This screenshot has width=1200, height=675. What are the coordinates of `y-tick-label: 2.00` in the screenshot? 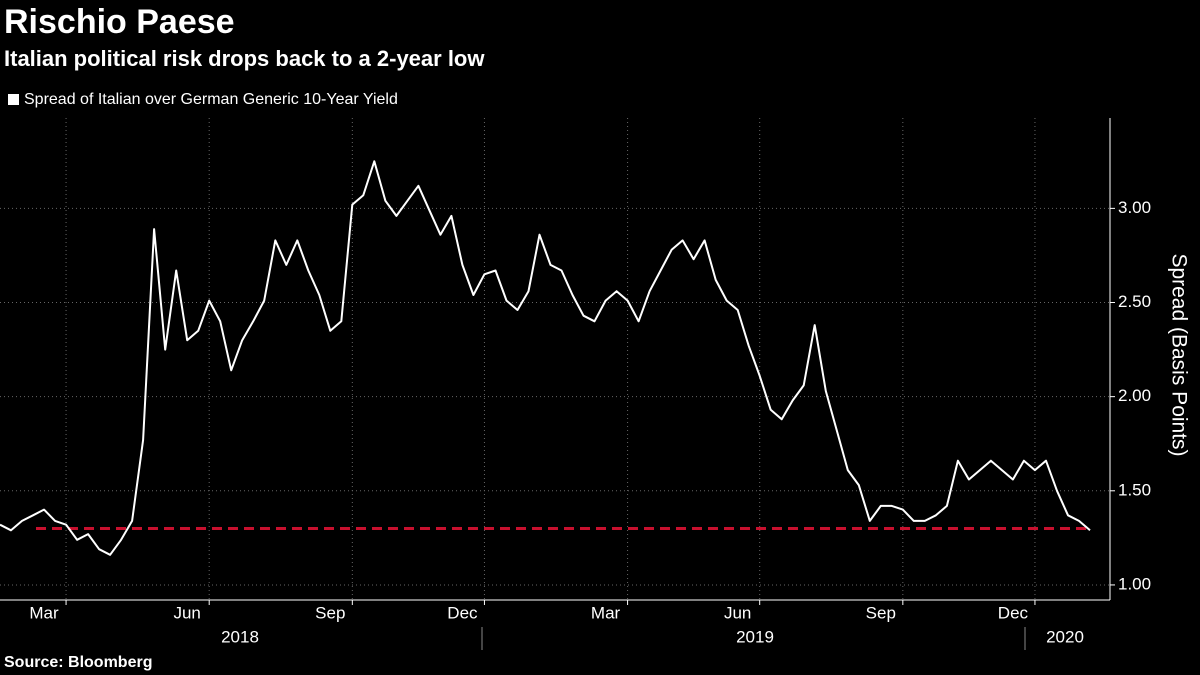 It's located at (1134, 395).